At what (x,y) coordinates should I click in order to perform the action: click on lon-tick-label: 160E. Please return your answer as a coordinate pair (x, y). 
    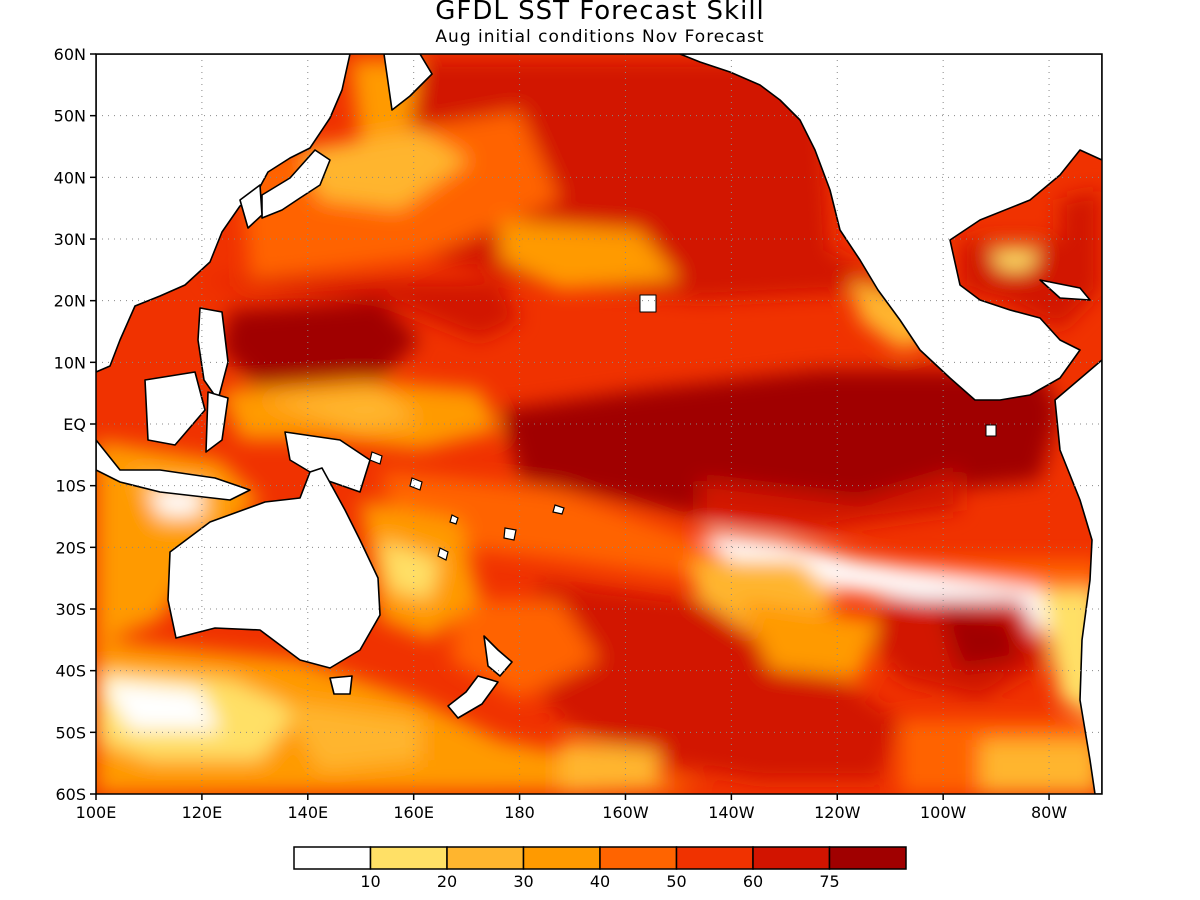
    Looking at the image, I should click on (413, 812).